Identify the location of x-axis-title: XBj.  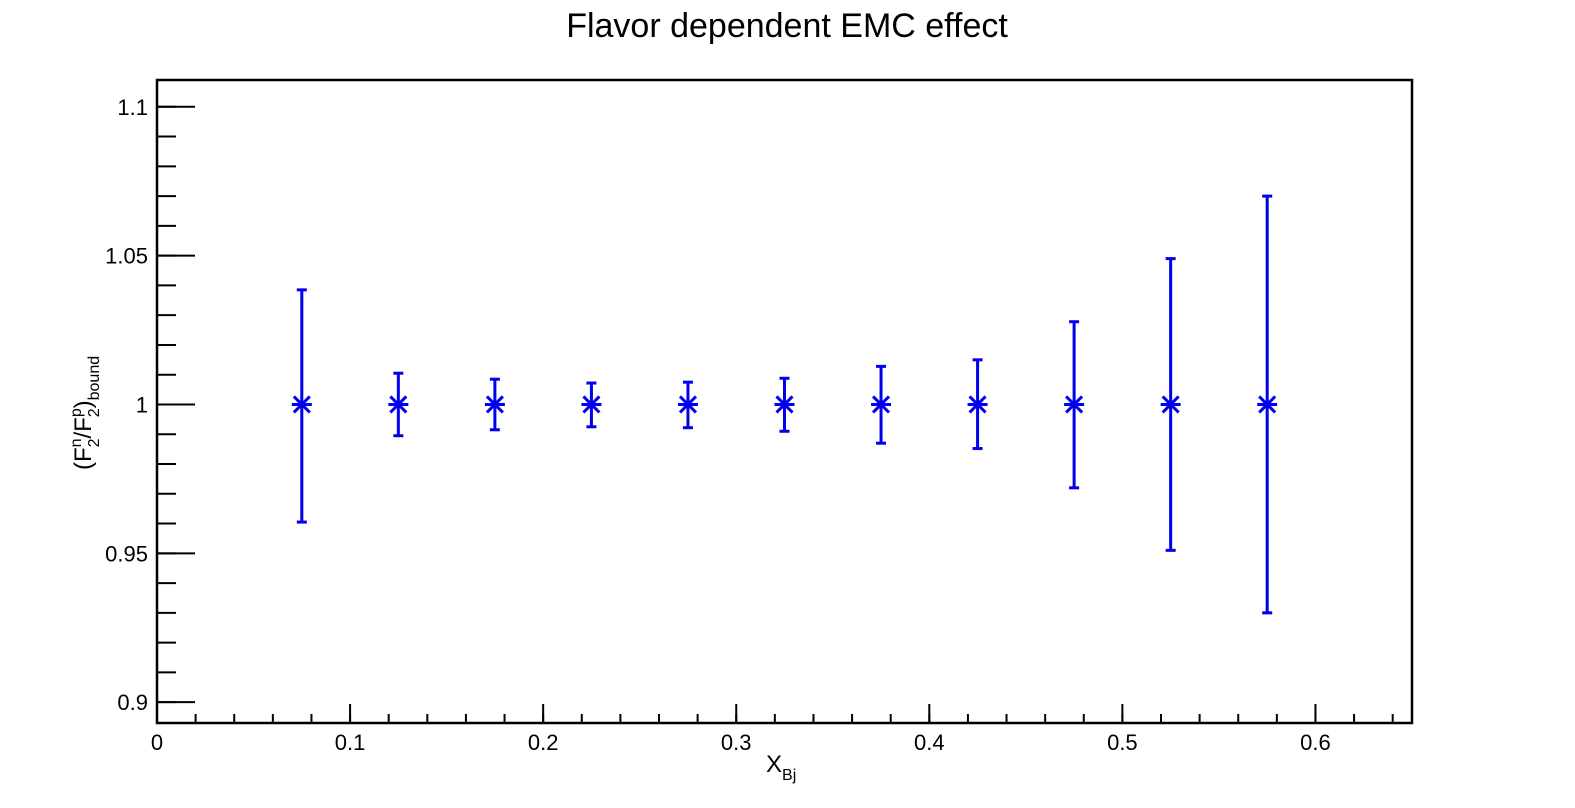
(781, 767).